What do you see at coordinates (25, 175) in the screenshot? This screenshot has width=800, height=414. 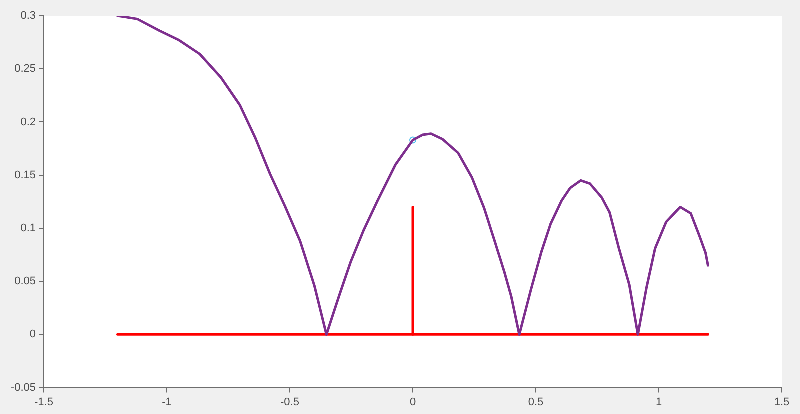 I see `y-tick-label: 0.15` at bounding box center [25, 175].